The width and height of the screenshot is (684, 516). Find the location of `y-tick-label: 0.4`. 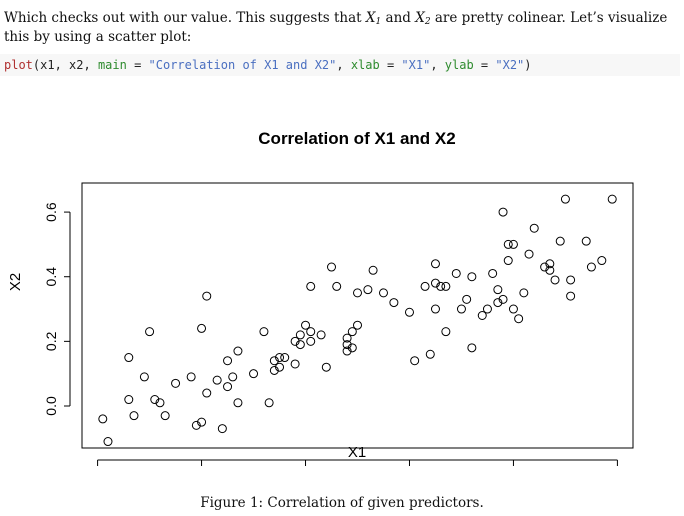

y-tick-label: 0.4 is located at coordinates (51, 277).